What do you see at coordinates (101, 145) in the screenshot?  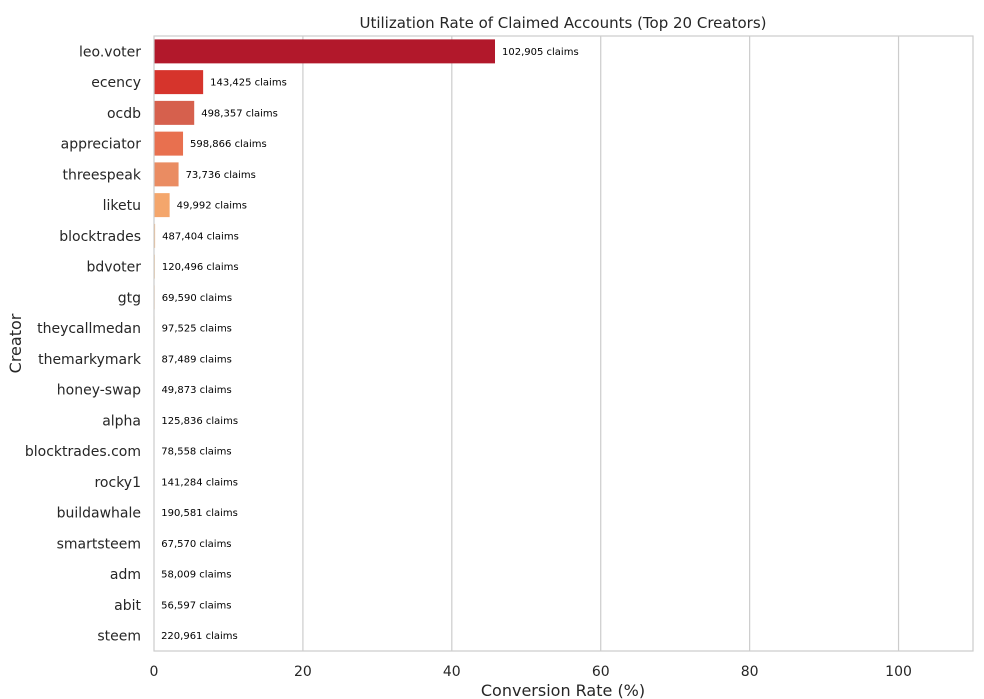 I see `category-label: appreciator` at bounding box center [101, 145].